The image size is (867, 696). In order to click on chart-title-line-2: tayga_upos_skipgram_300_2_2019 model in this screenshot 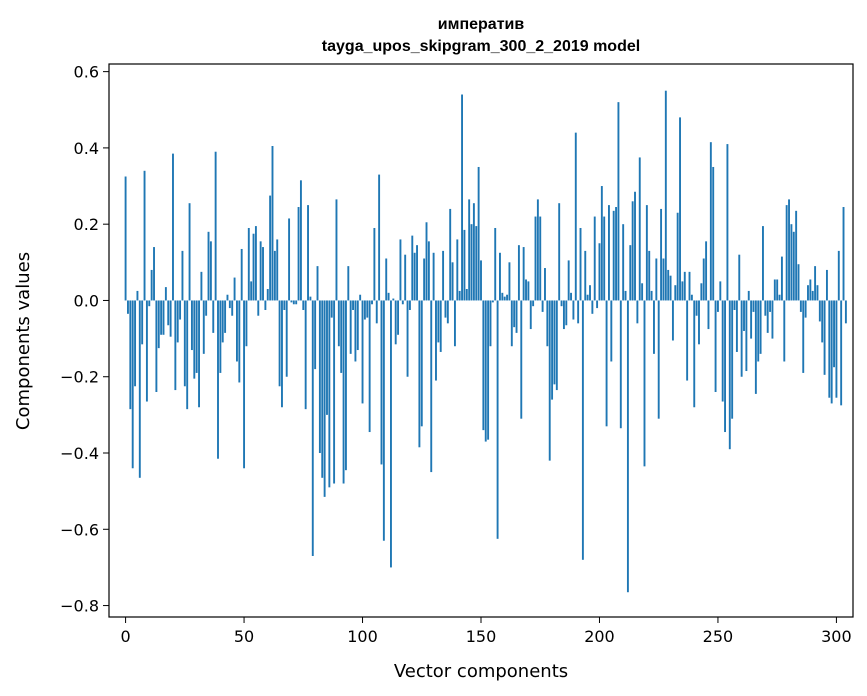, I will do `click(481, 46)`.